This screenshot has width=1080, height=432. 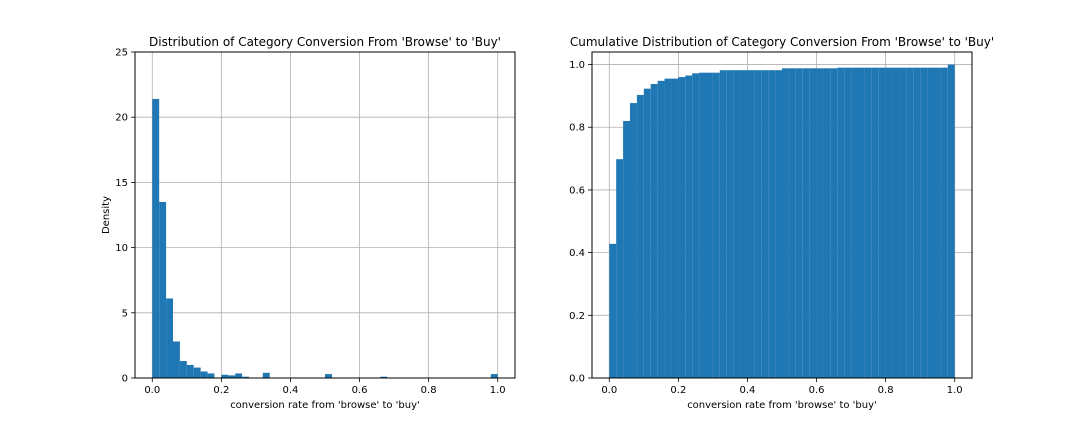 What do you see at coordinates (577, 379) in the screenshot?
I see `y-tick-label: 0.0` at bounding box center [577, 379].